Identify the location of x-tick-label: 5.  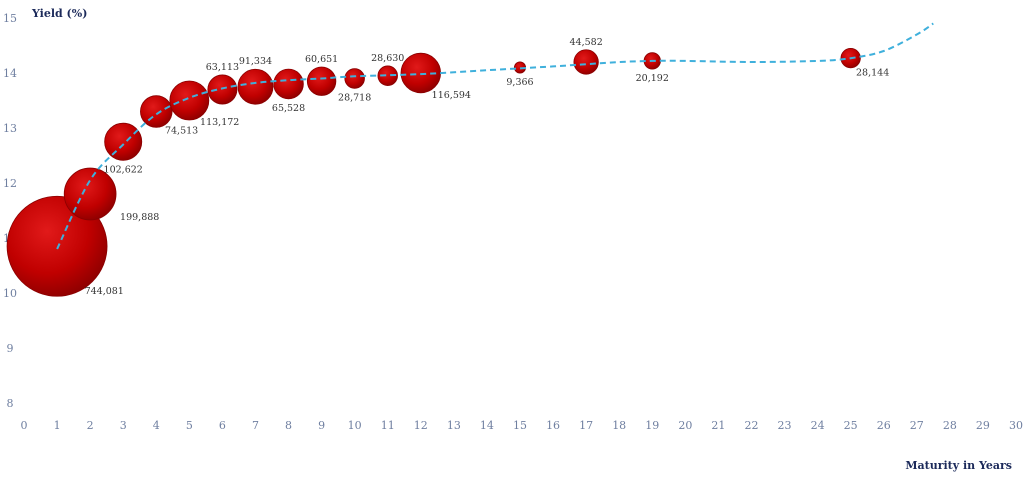
(189, 425).